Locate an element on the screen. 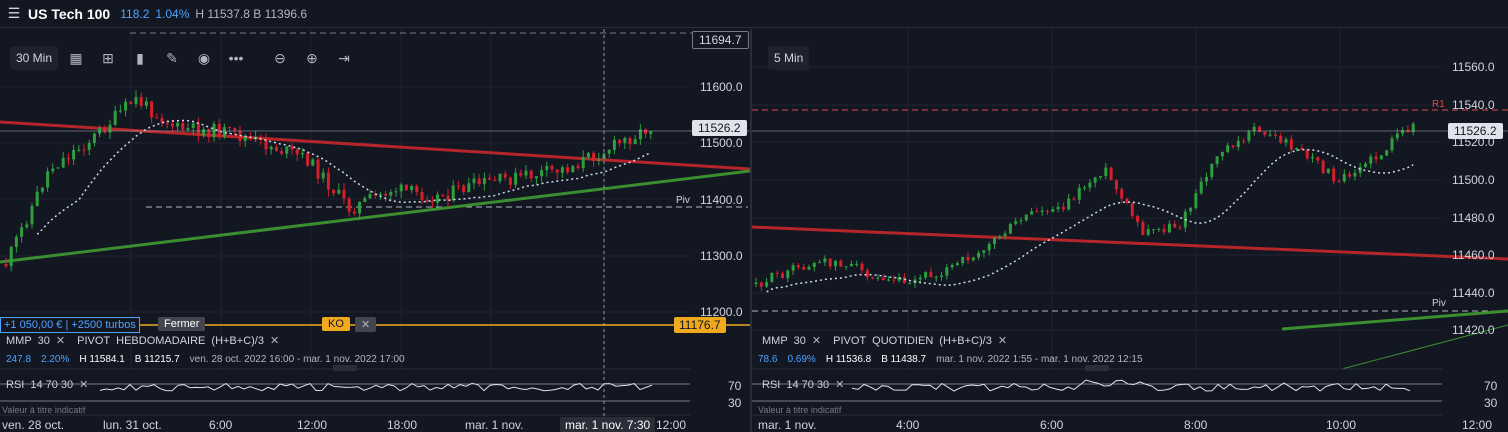 The image size is (1508, 432). layout-icon: ⊞ is located at coordinates (108, 57).